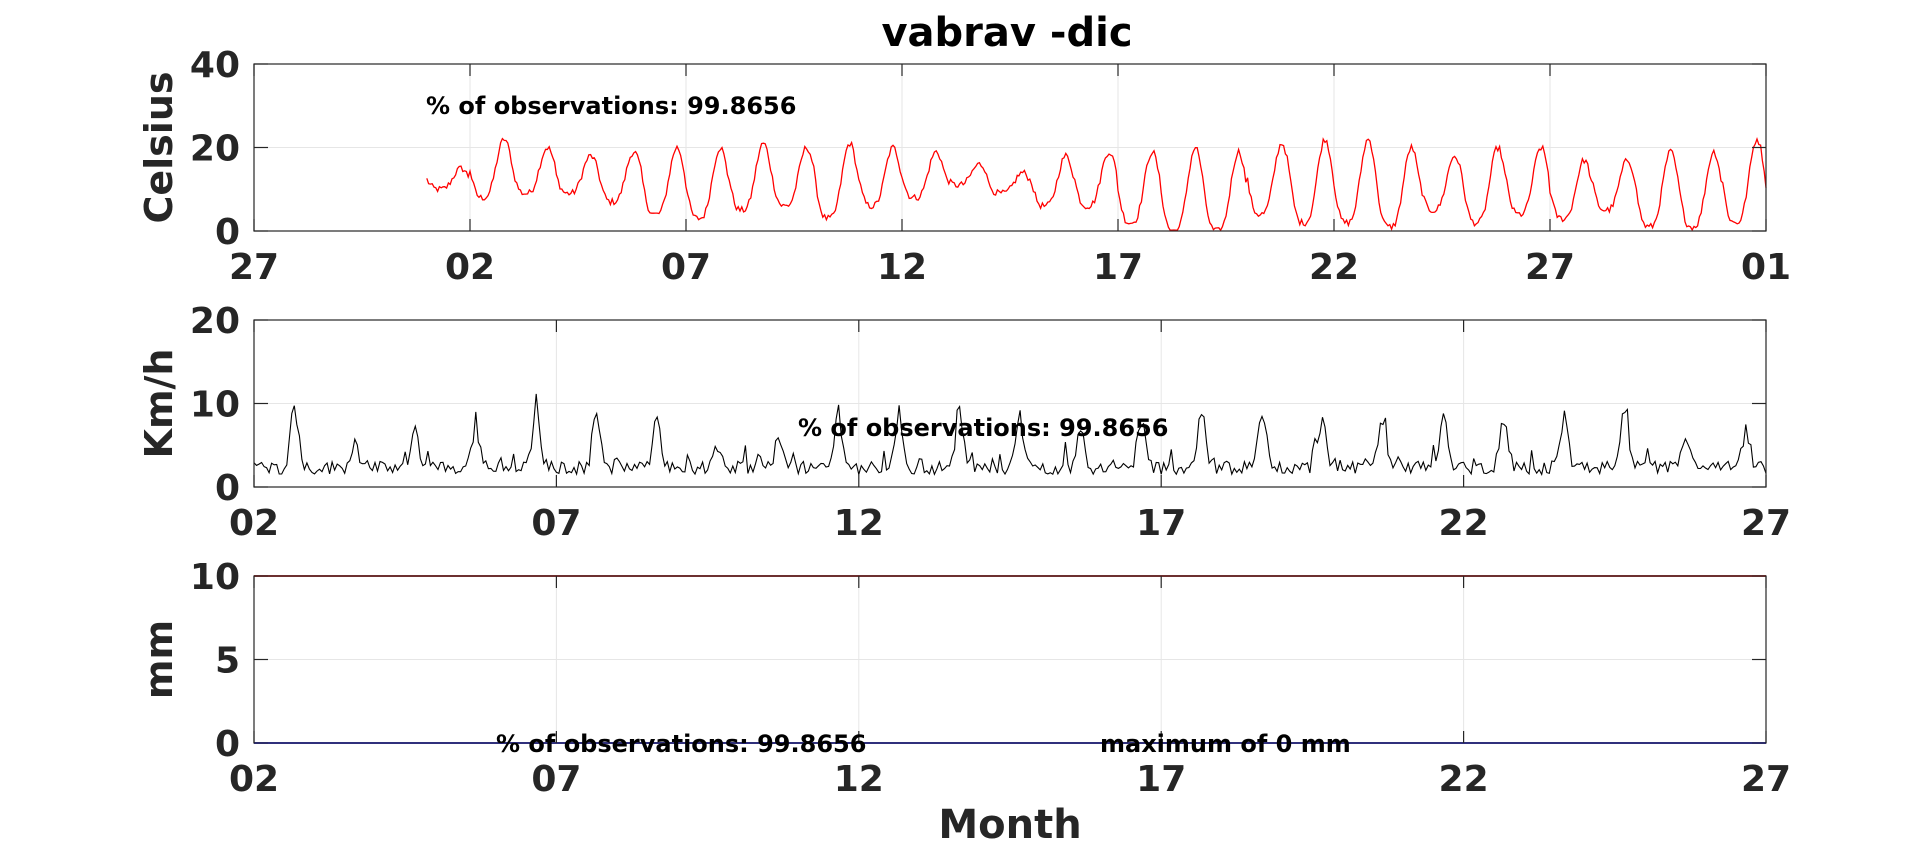 This screenshot has width=1923, height=841. What do you see at coordinates (159, 659) in the screenshot?
I see `precipitation-ylabel: mm` at bounding box center [159, 659].